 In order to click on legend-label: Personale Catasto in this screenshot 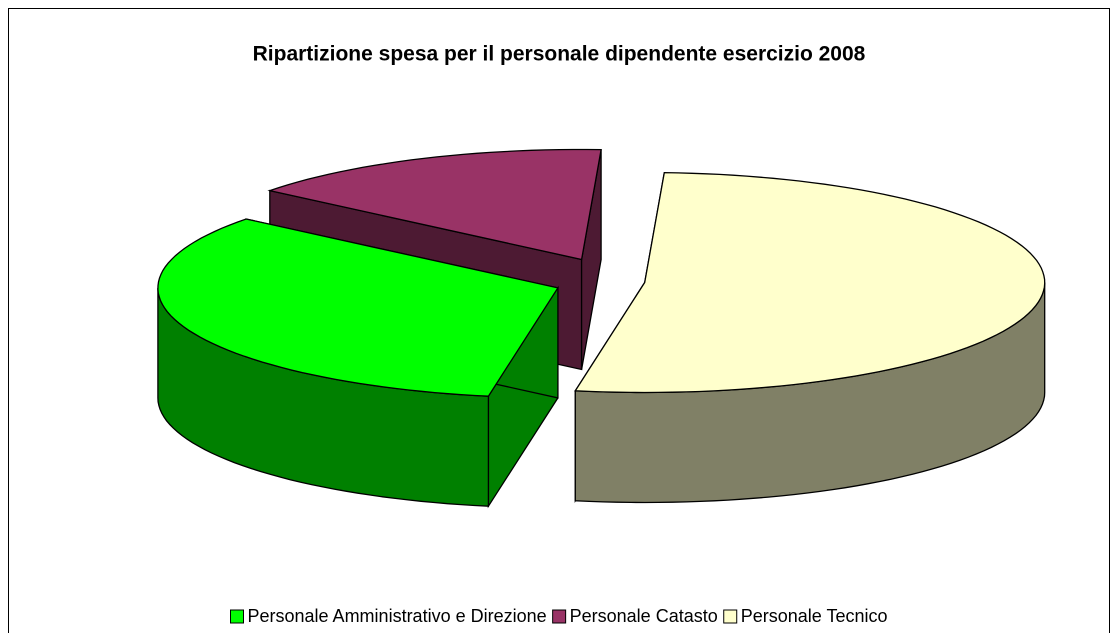, I will do `click(644, 616)`.